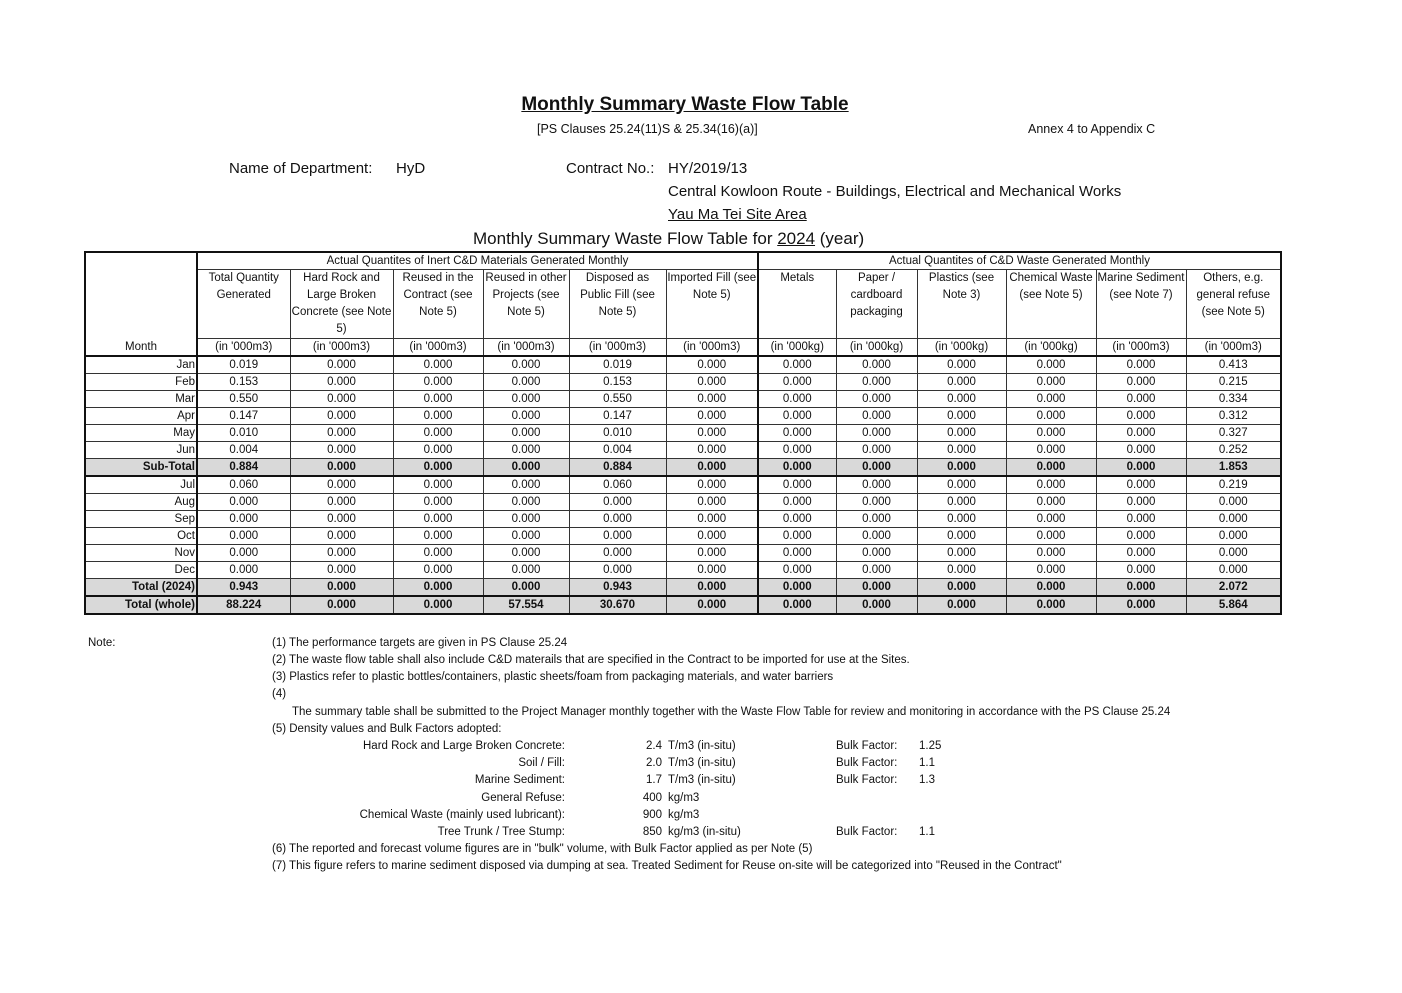  I want to click on month-cell: Sub-Total, so click(141, 467).